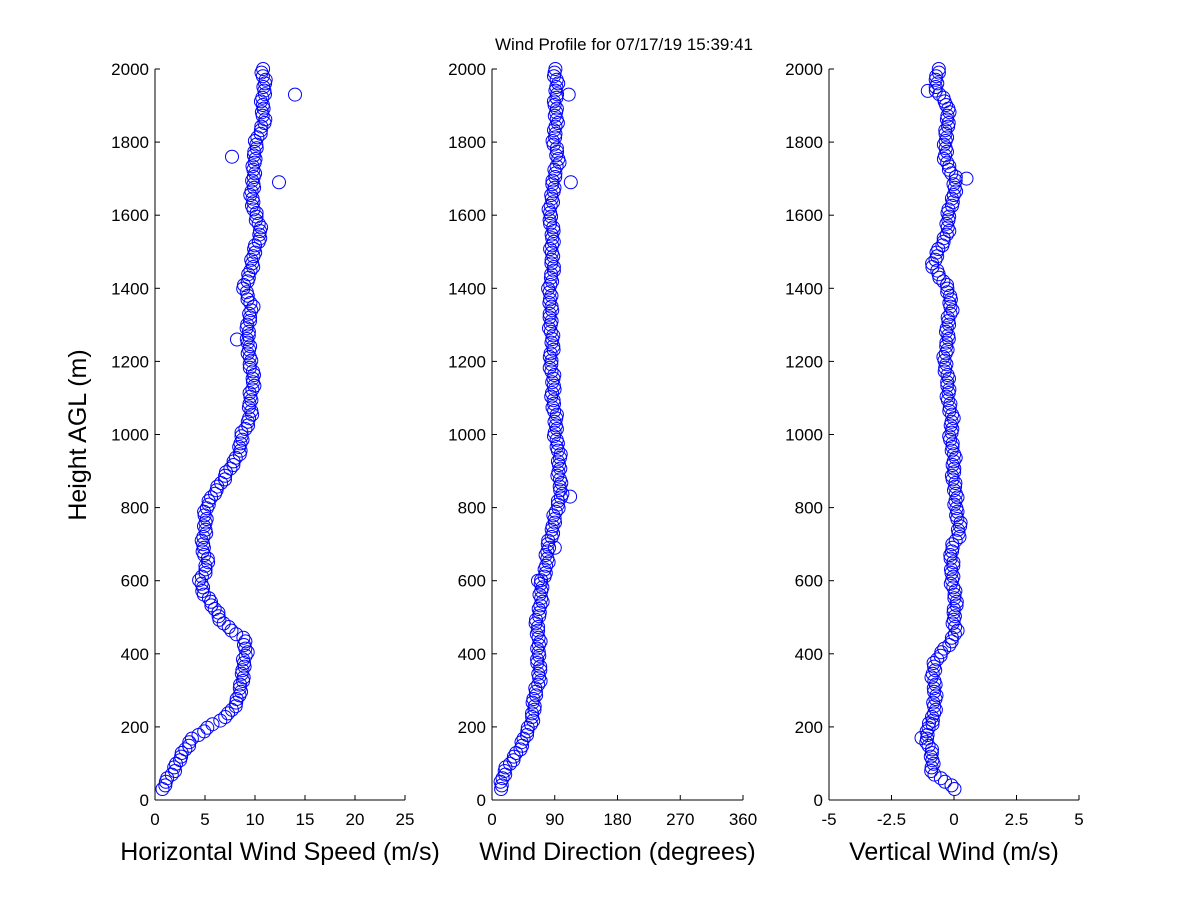 This screenshot has height=900, width=1200. What do you see at coordinates (472, 654) in the screenshot?
I see `y-tick-label: 400` at bounding box center [472, 654].